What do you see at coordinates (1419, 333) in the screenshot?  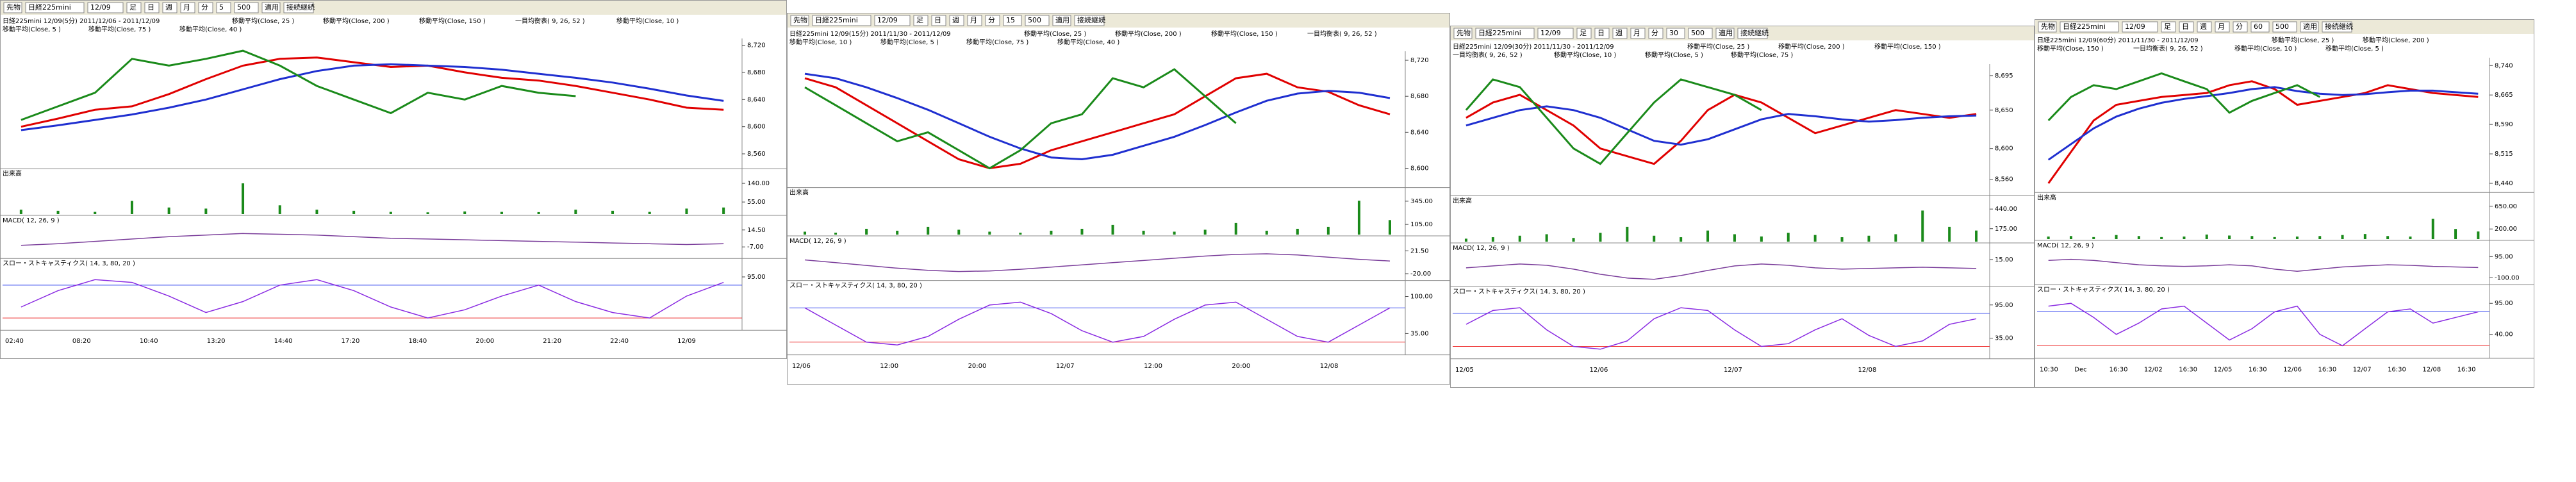 I see `y-tick-label: 35.00` at bounding box center [1419, 333].